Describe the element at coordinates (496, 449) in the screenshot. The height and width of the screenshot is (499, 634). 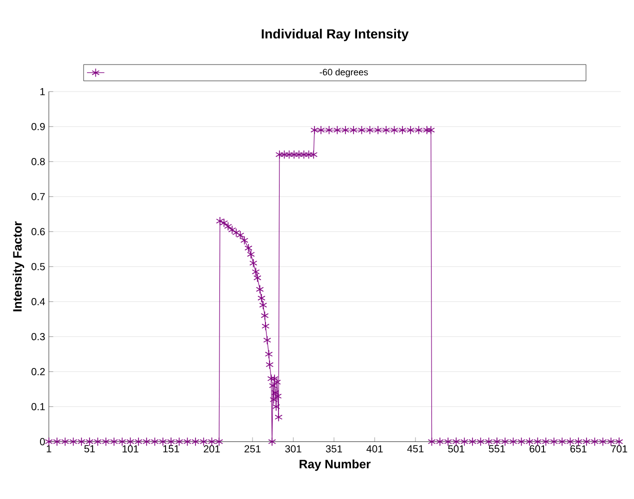
I see `x-tick-label: 551` at that location.